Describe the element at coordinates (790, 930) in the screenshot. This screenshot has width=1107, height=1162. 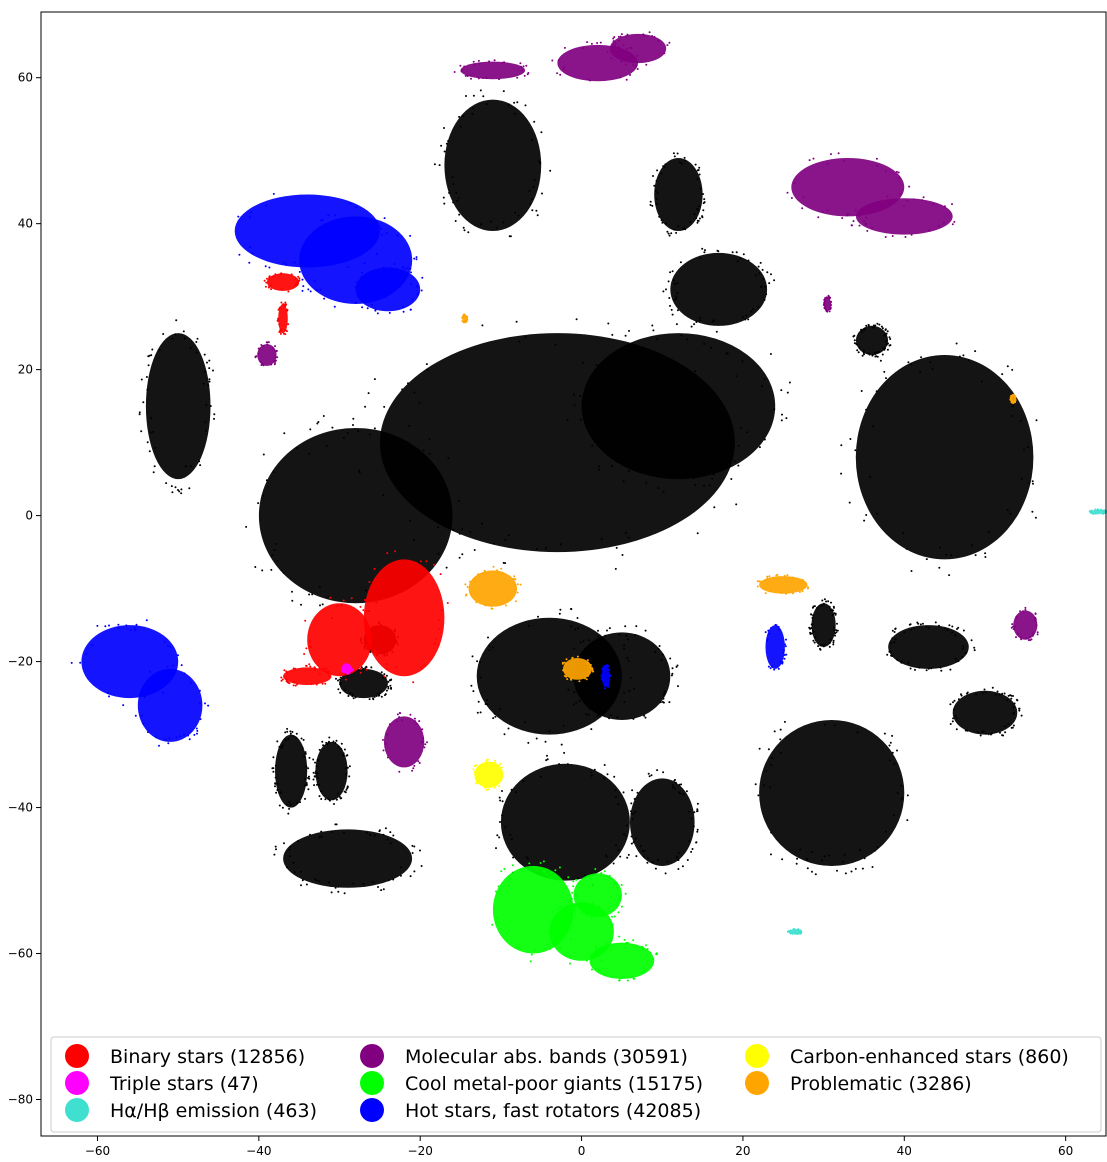
I see `series-2-cluster-point` at that location.